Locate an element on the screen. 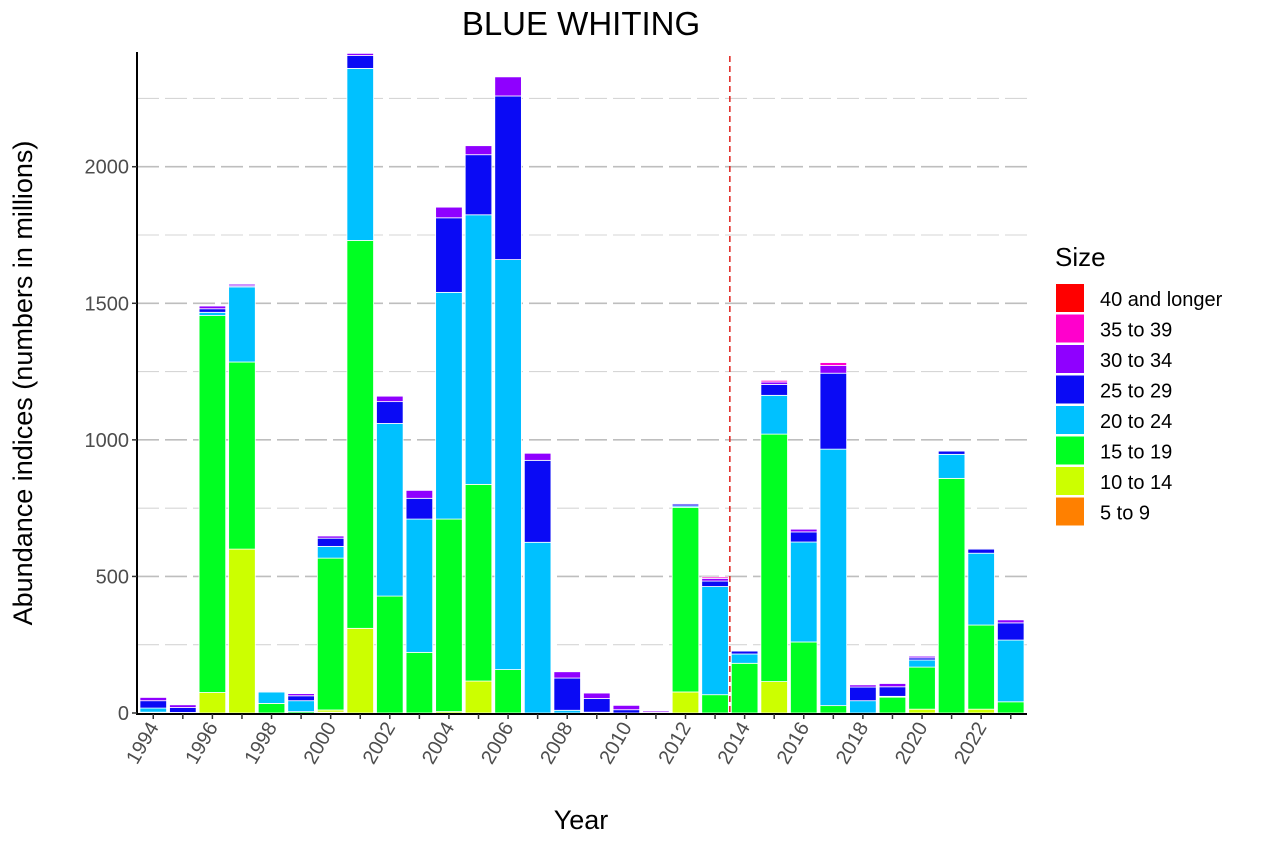  x-tick-label: 2016 is located at coordinates (793, 744).